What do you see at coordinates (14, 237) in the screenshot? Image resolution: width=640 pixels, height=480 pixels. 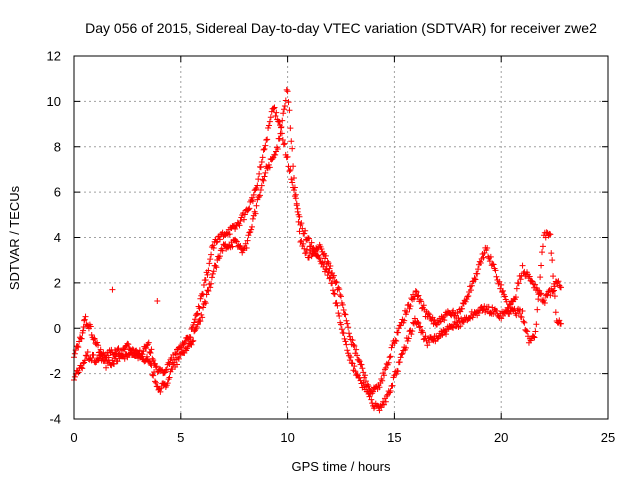 I see `y-axis-label: SDTVAR / TECUs` at bounding box center [14, 237].